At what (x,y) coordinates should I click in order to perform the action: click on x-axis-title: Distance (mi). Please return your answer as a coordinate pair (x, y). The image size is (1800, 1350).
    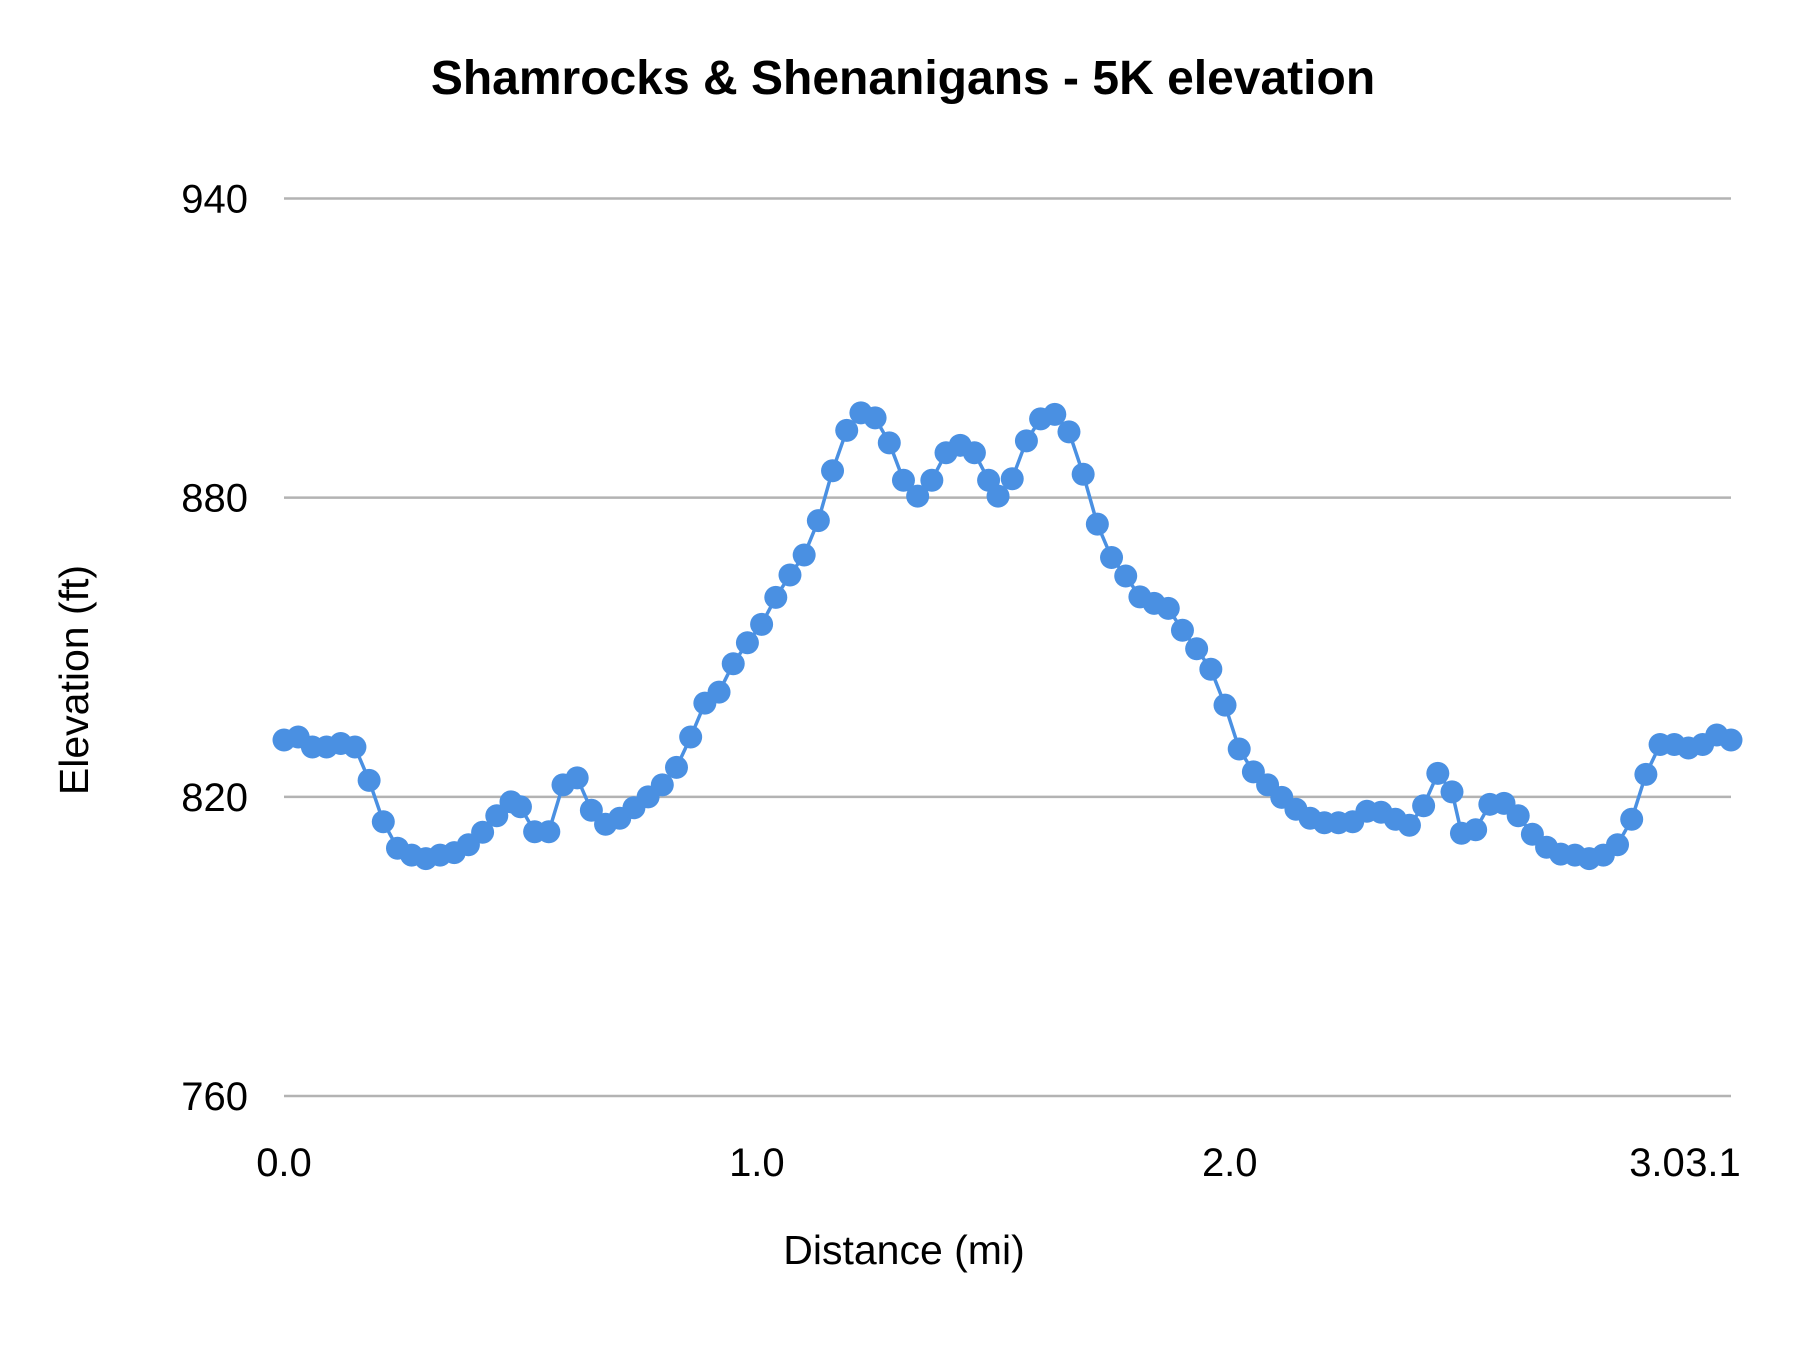
    Looking at the image, I should click on (903, 1250).